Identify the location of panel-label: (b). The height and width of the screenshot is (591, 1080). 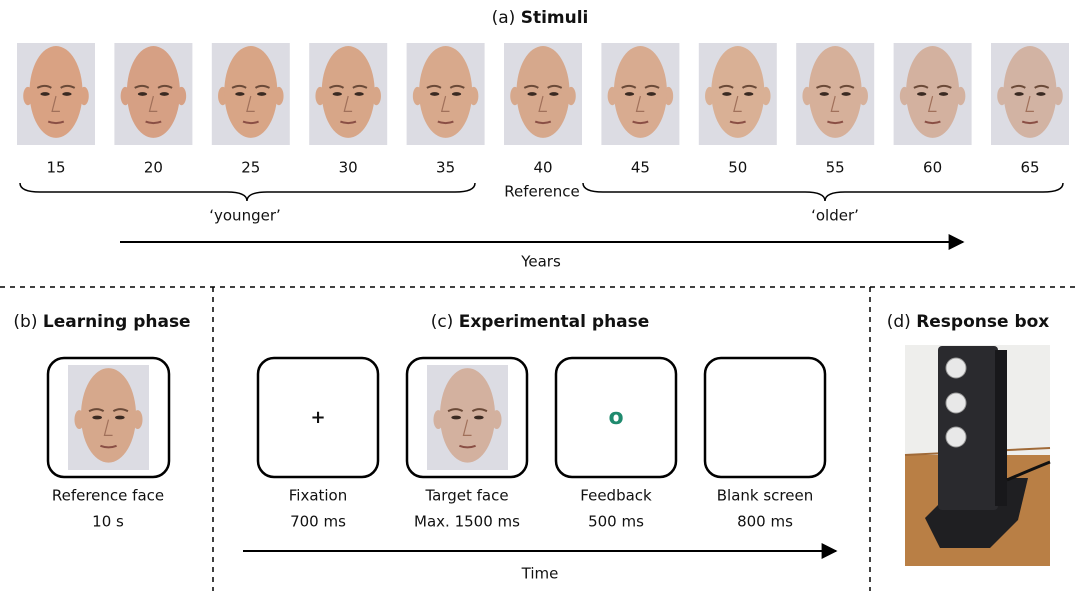
(25, 322).